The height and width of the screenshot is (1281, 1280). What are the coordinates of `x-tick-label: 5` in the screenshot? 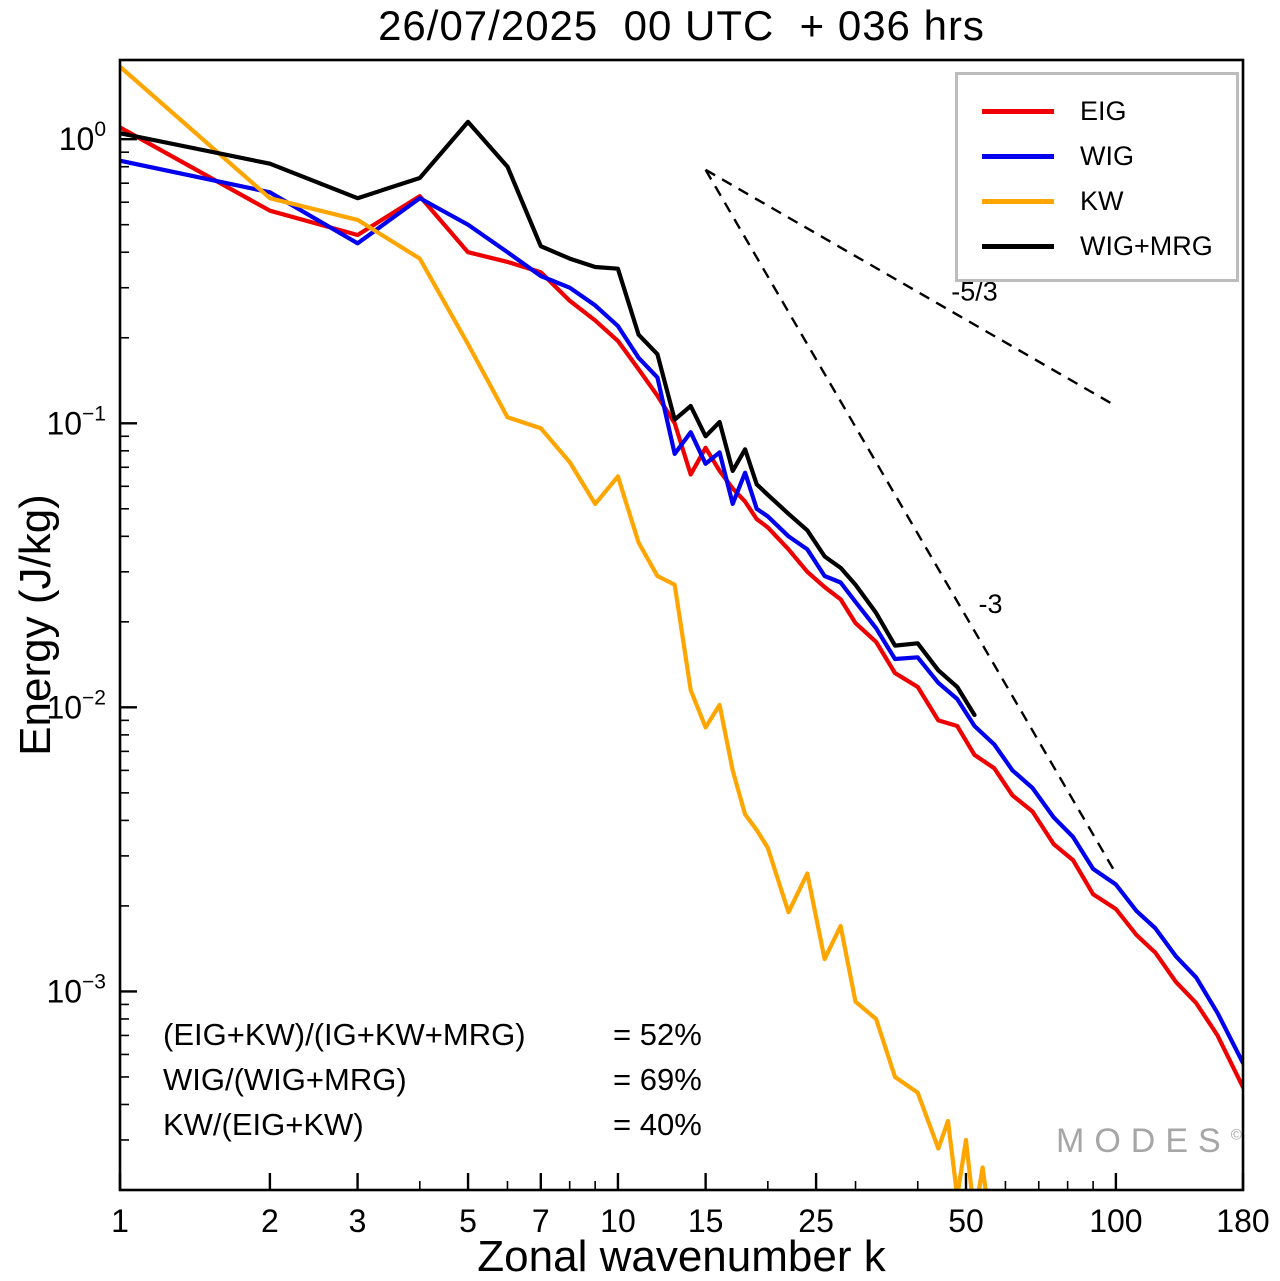 It's located at (468, 1221).